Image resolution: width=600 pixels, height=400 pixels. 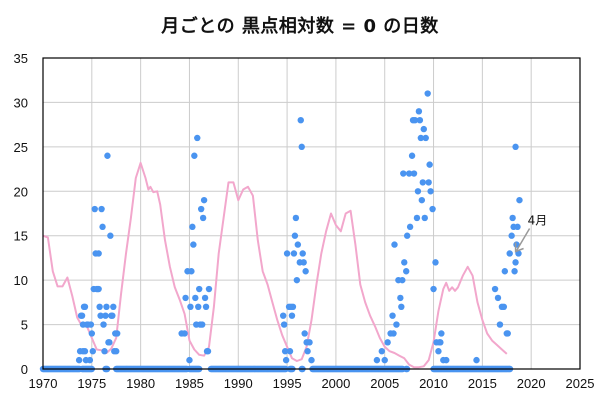 What do you see at coordinates (519, 247) in the screenshot?
I see `annotation-arrowhead` at bounding box center [519, 247].